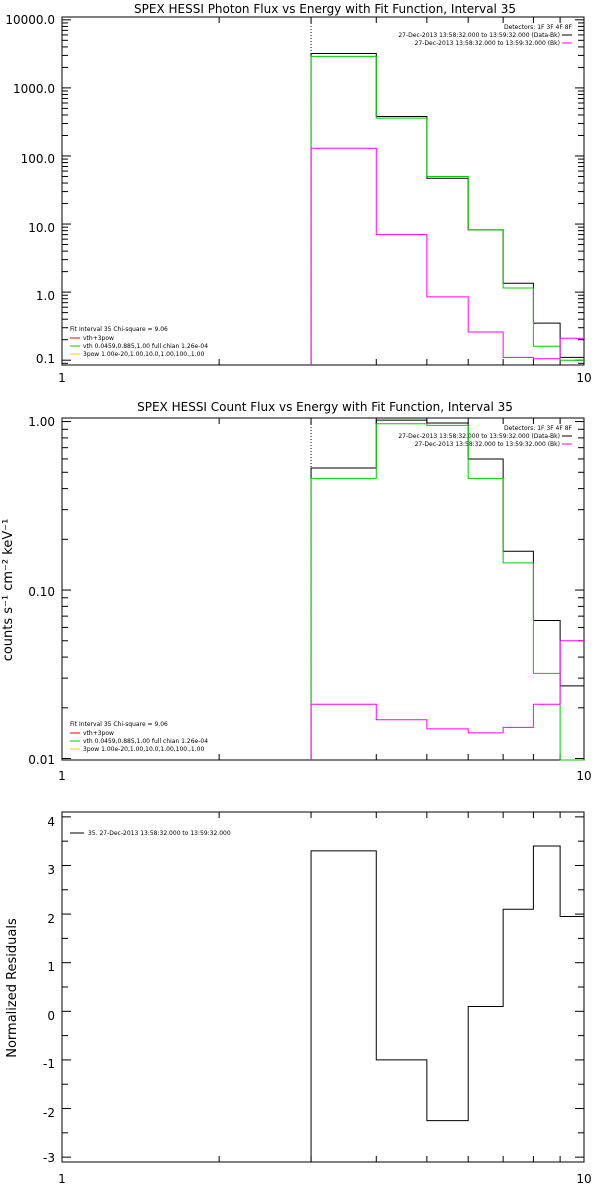 The height and width of the screenshot is (1200, 600). I want to click on ytick-label: 0.10, so click(41, 592).